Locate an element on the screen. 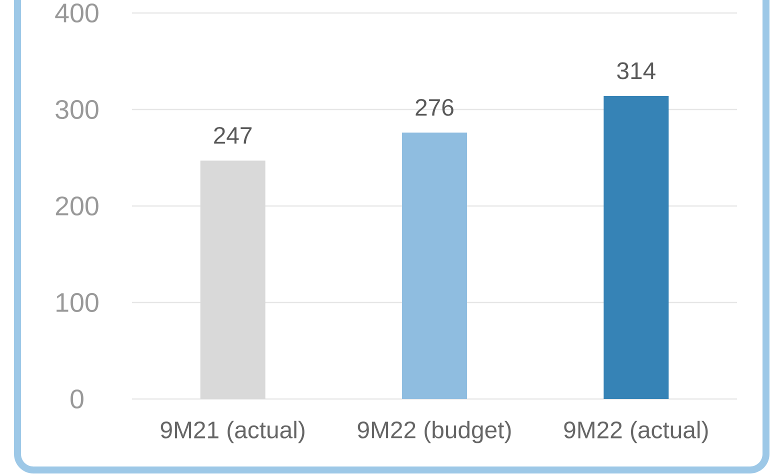 Image resolution: width=770 pixels, height=474 pixels. y-tick-label: 300 is located at coordinates (77, 110).